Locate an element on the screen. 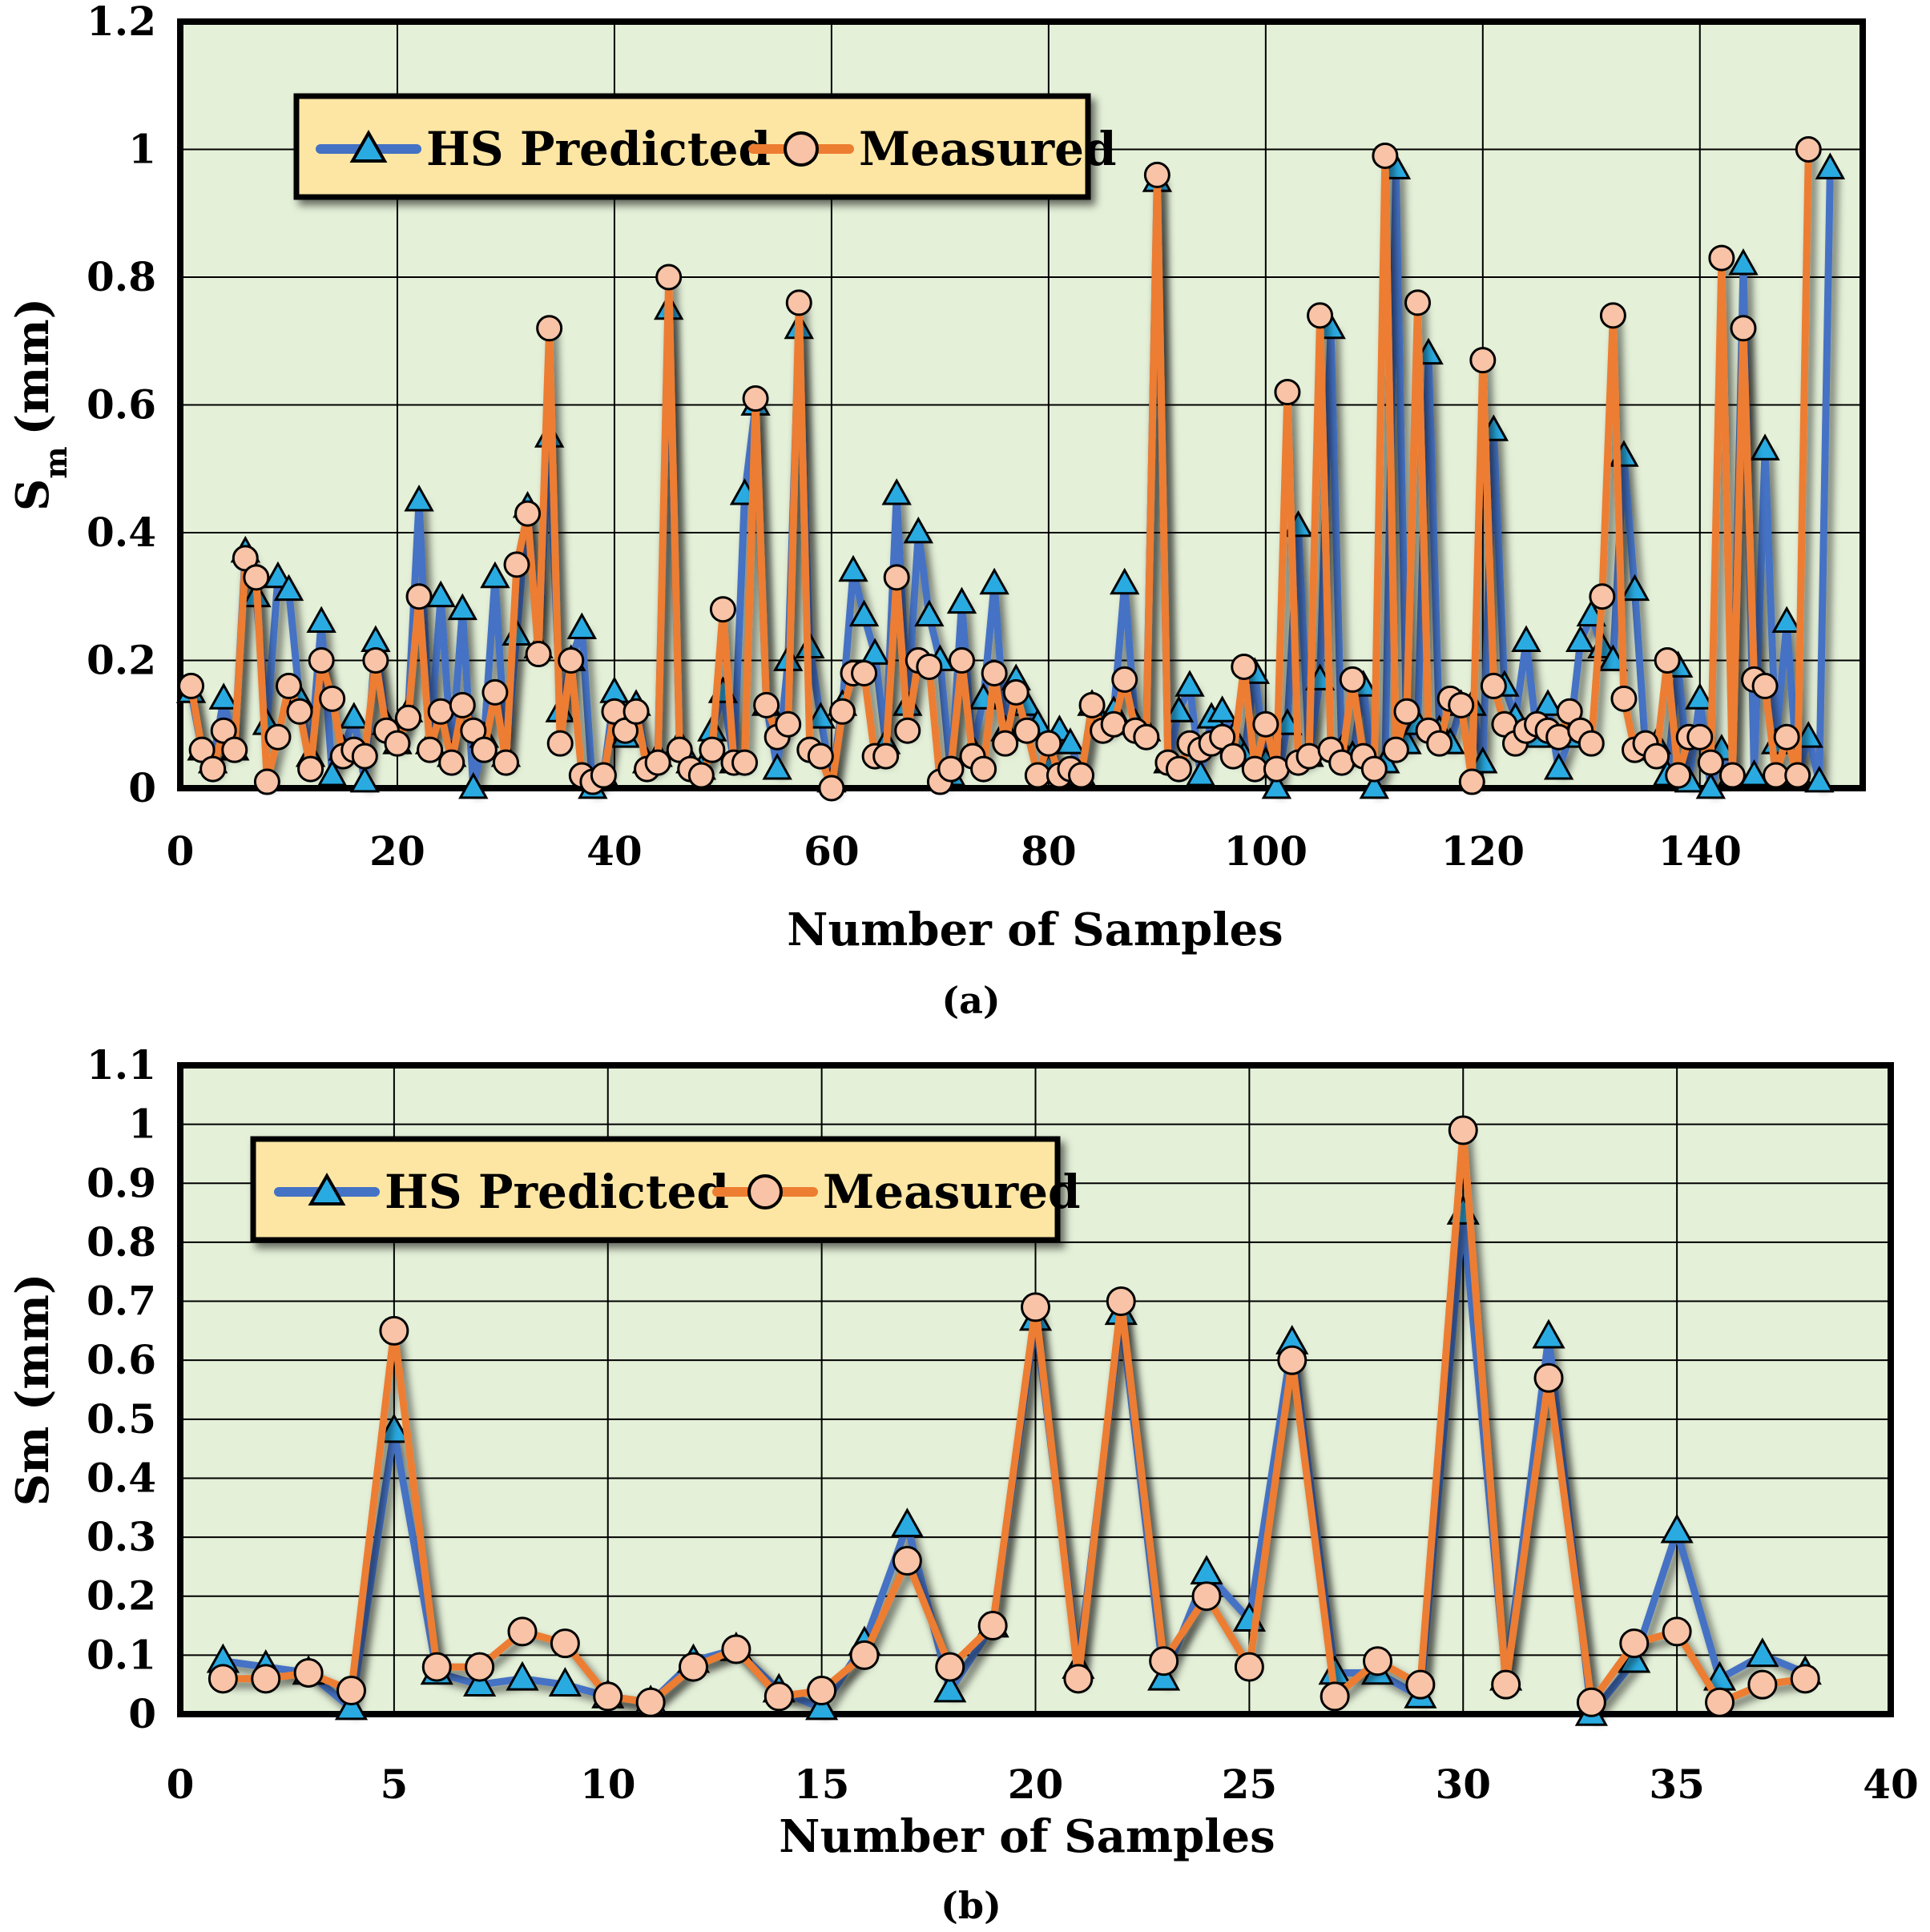 Image resolution: width=1930 pixels, height=1932 pixels. x-axis-title-b: Number of Samples is located at coordinates (1027, 1836).